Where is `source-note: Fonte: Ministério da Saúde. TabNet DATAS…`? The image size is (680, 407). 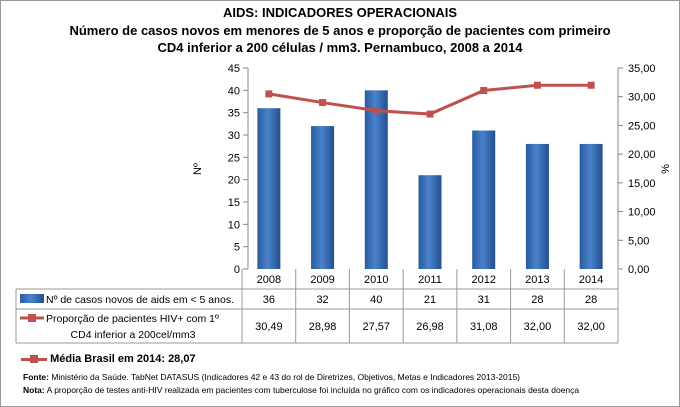
source-note: Fonte: Ministério da Saúde. TabNet DATAS… is located at coordinates (271, 377).